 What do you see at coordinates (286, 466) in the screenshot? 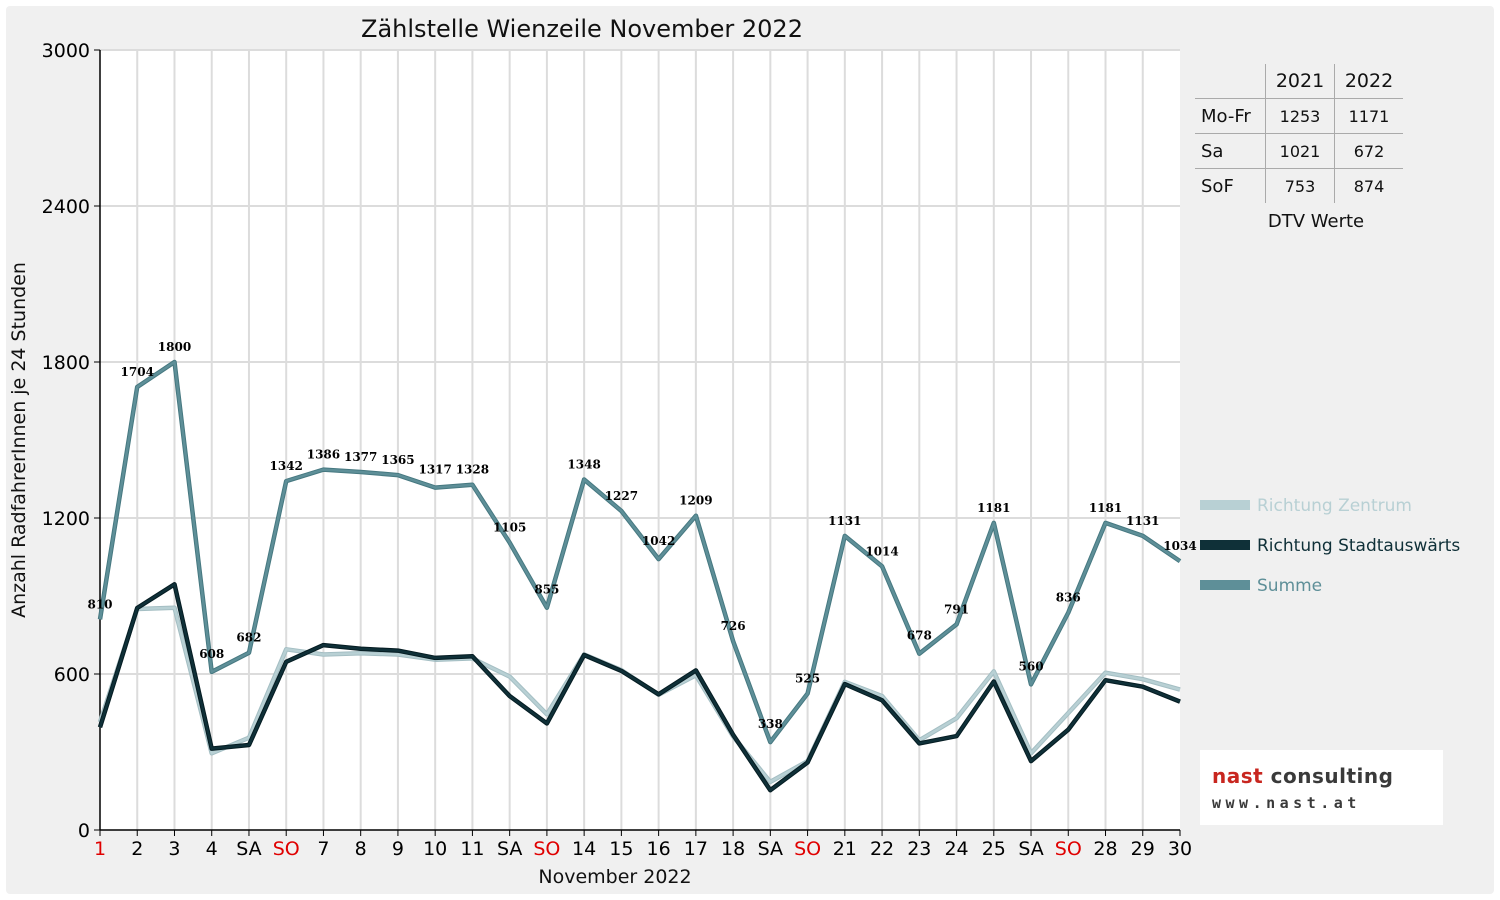
I see `data-label: 1342` at bounding box center [286, 466].